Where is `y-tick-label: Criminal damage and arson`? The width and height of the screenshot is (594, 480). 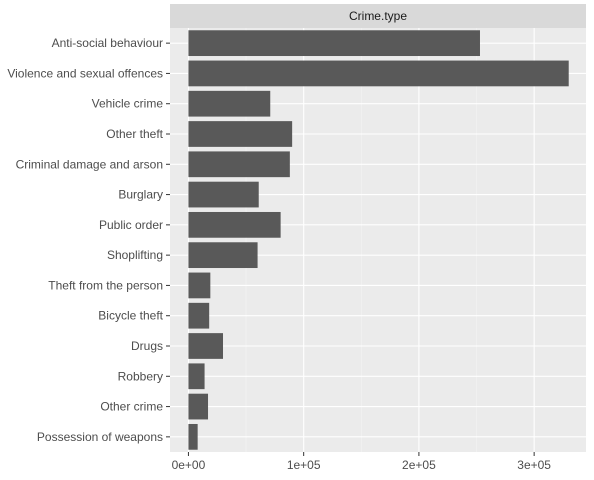 y-tick-label: Criminal damage and arson is located at coordinates (89, 164).